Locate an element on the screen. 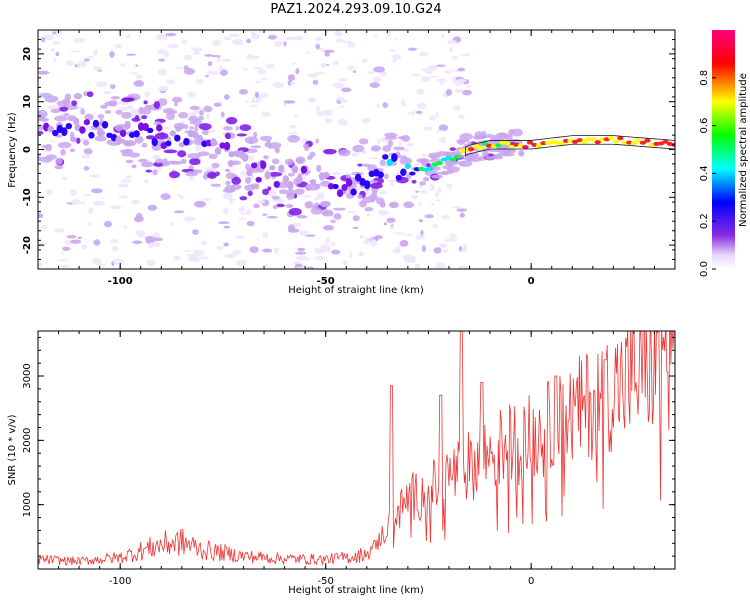 Image resolution: width=750 pixels, height=600 pixels. colorbar-tick-label: 0.4 is located at coordinates (704, 173).